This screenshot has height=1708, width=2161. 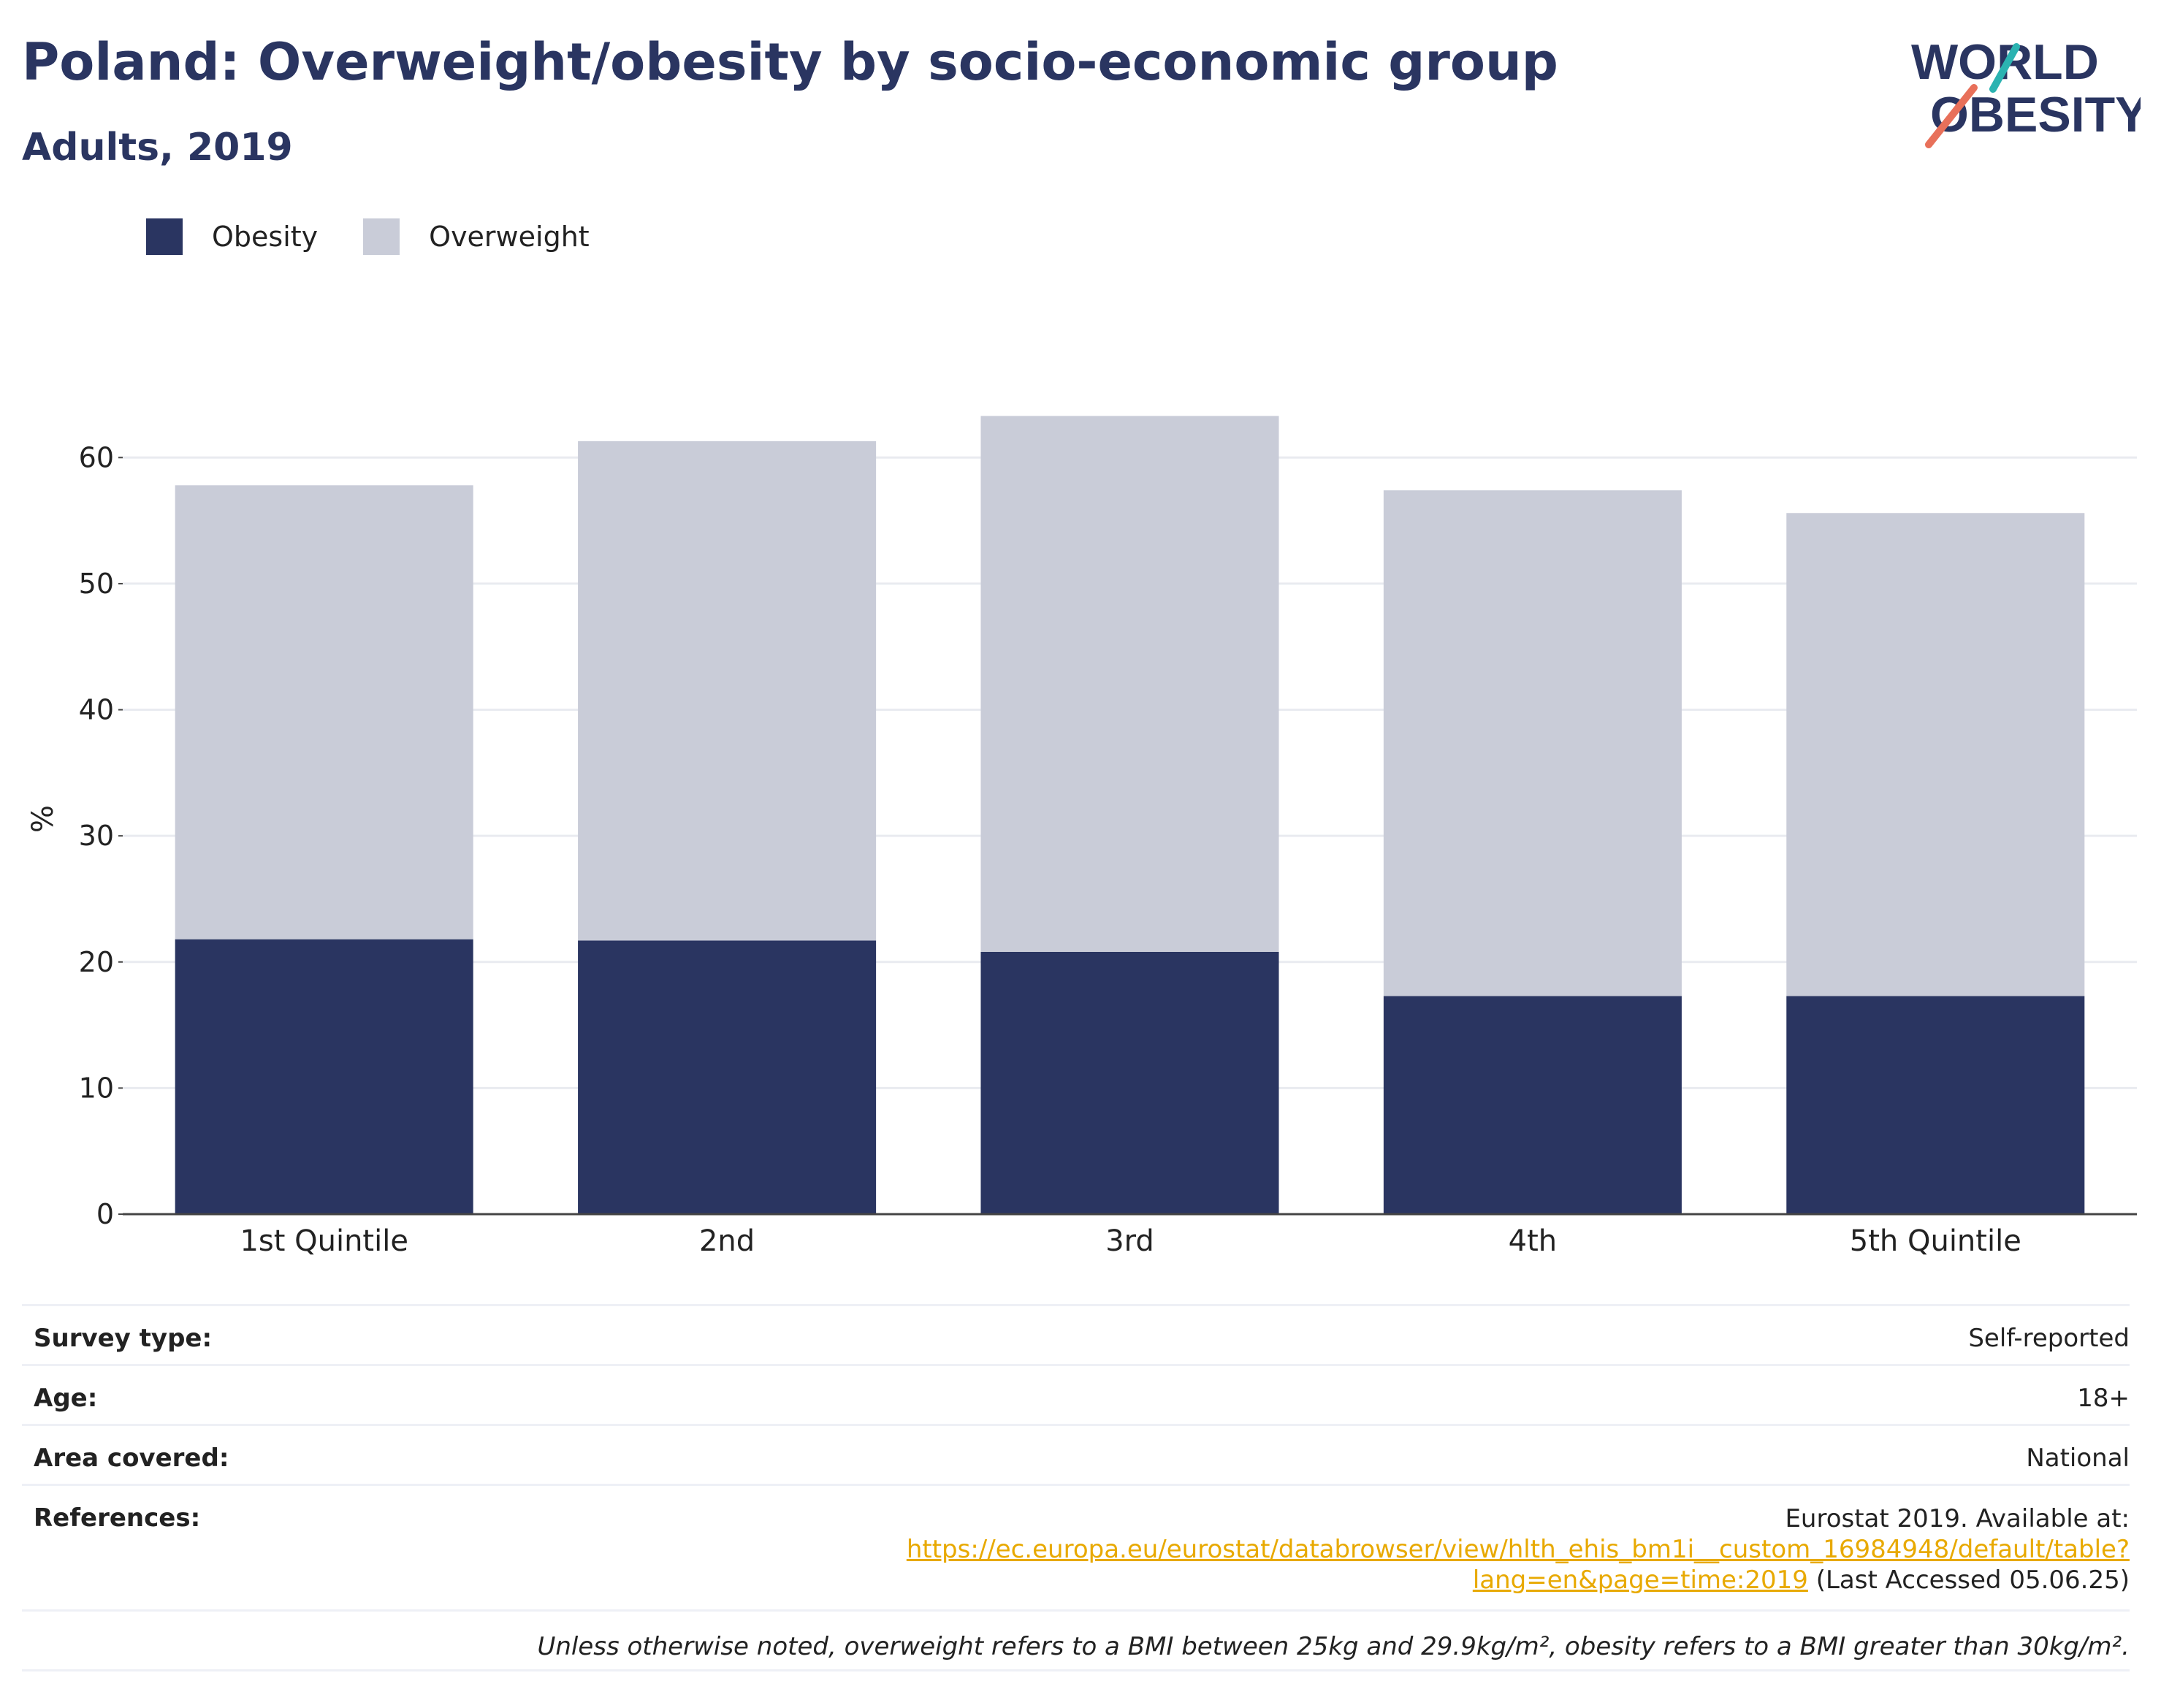 I want to click on y-axis-label: %, so click(x=43, y=819).